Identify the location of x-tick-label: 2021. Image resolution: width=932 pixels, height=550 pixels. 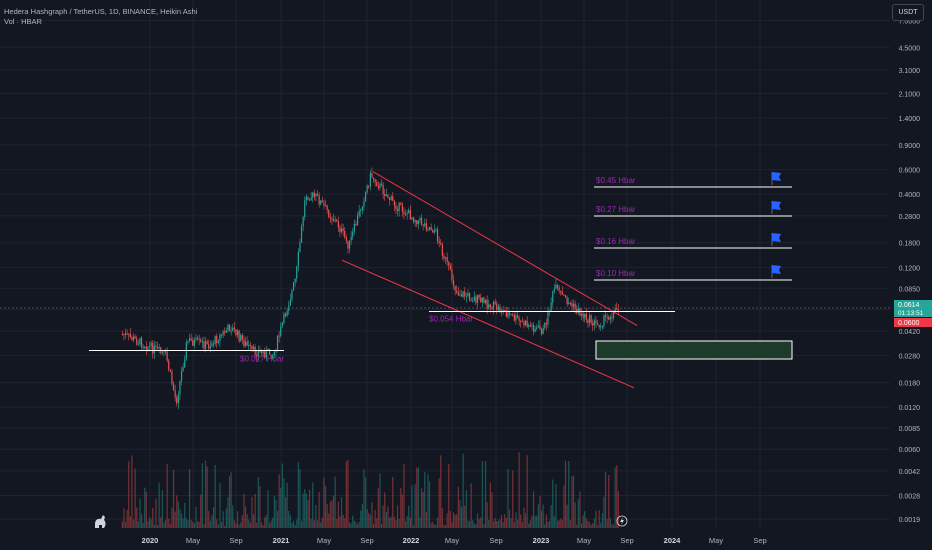
(281, 540).